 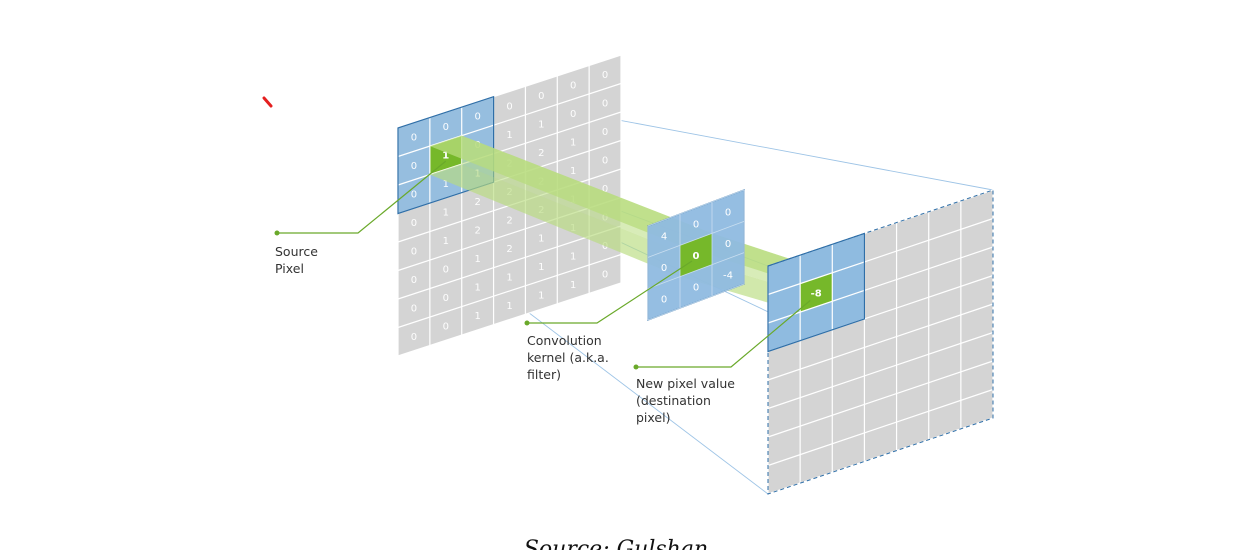 I want to click on kernel-center-cell, so click(x=696, y=255).